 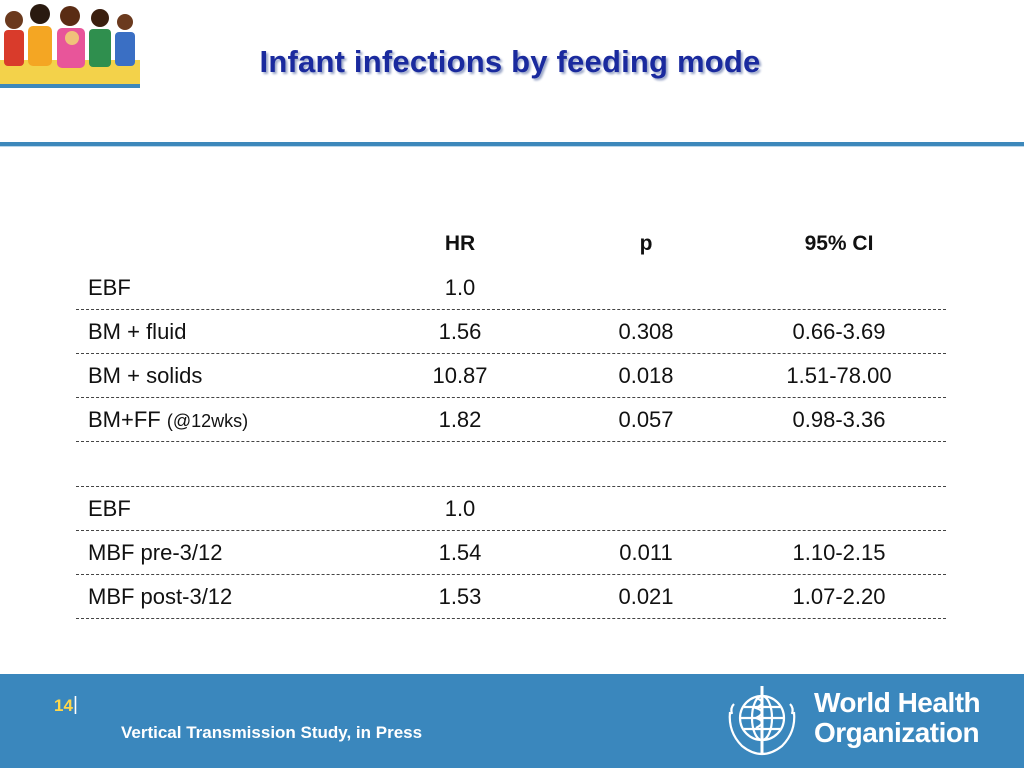 I want to click on table-header-row: HR p 95% CI, so click(x=511, y=244).